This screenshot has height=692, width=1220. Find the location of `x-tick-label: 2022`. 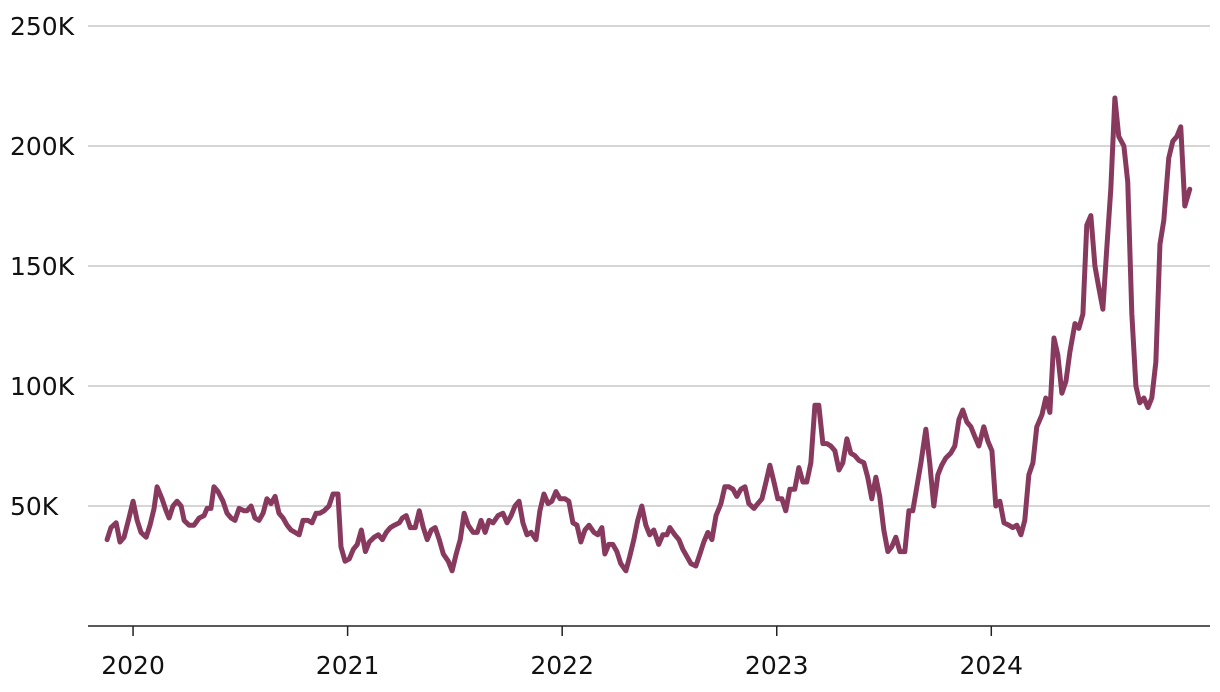

x-tick-label: 2022 is located at coordinates (562, 665).